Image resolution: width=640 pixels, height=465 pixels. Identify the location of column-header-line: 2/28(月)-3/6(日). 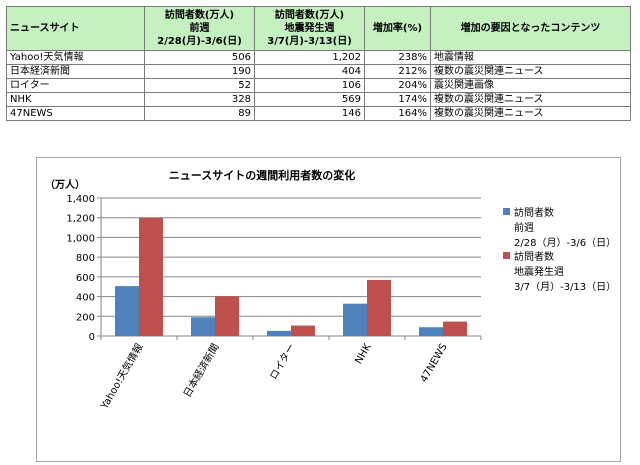
(199, 41).